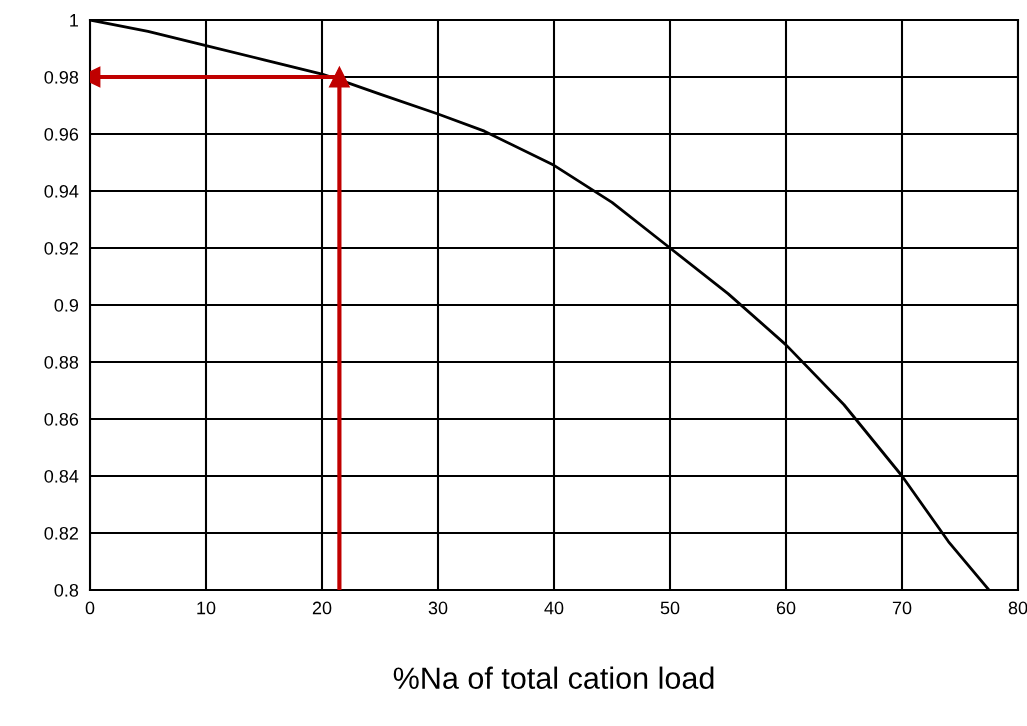  What do you see at coordinates (61, 191) in the screenshot?
I see `y-tick-label: 0.94` at bounding box center [61, 191].